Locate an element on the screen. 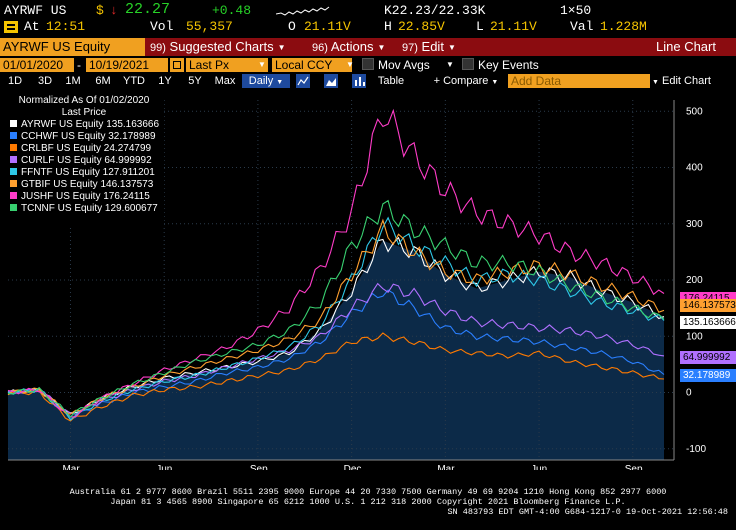 This screenshot has width=736, height=530. add-data-input: Add Data is located at coordinates (579, 81).